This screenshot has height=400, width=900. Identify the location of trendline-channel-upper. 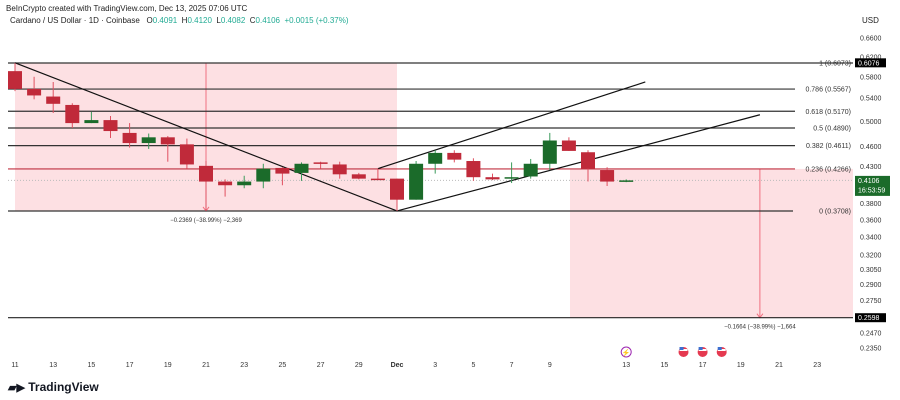
(511, 125).